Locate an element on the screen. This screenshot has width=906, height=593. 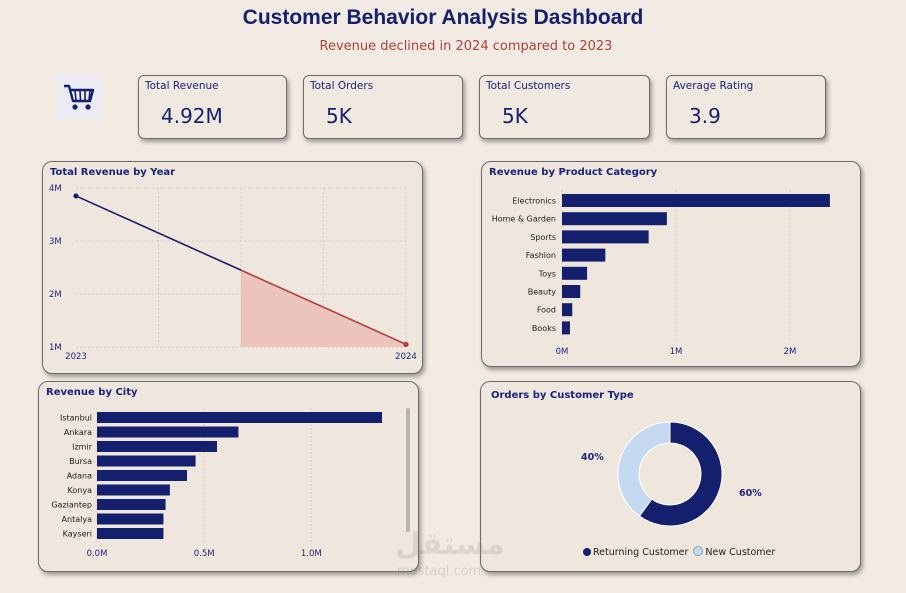
chart-title: Total Revenue by Year is located at coordinates (113, 172).